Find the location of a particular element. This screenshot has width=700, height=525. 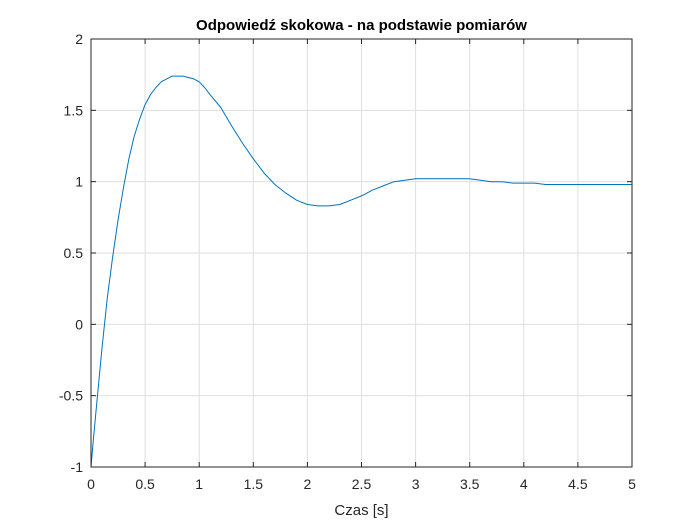

y-tick-label: -1 is located at coordinates (77, 467).